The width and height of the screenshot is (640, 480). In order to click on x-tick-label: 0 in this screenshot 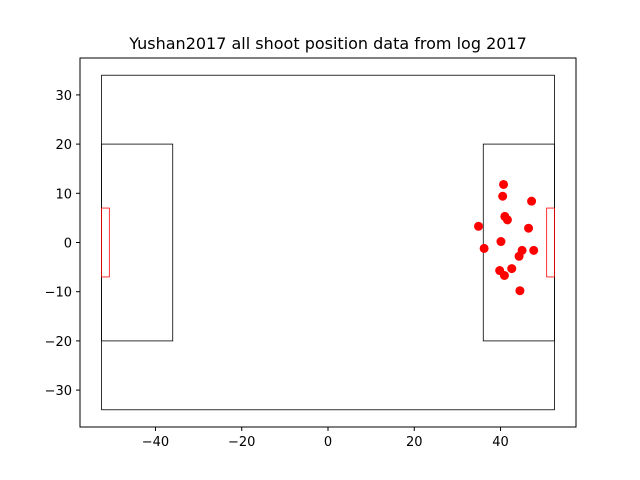, I will do `click(328, 442)`.